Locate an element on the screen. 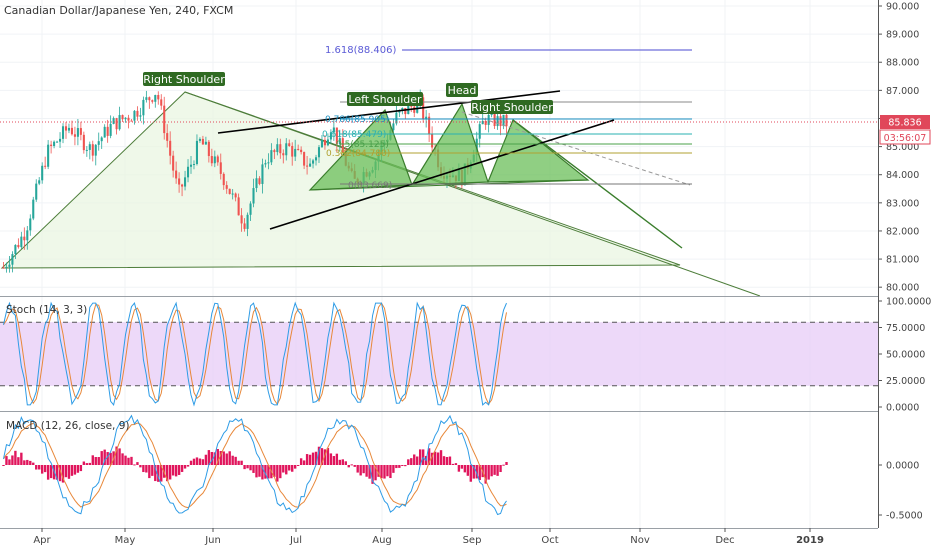 The image size is (932, 550). fib-label-0382: 0.382(84.780) is located at coordinates (358, 154).